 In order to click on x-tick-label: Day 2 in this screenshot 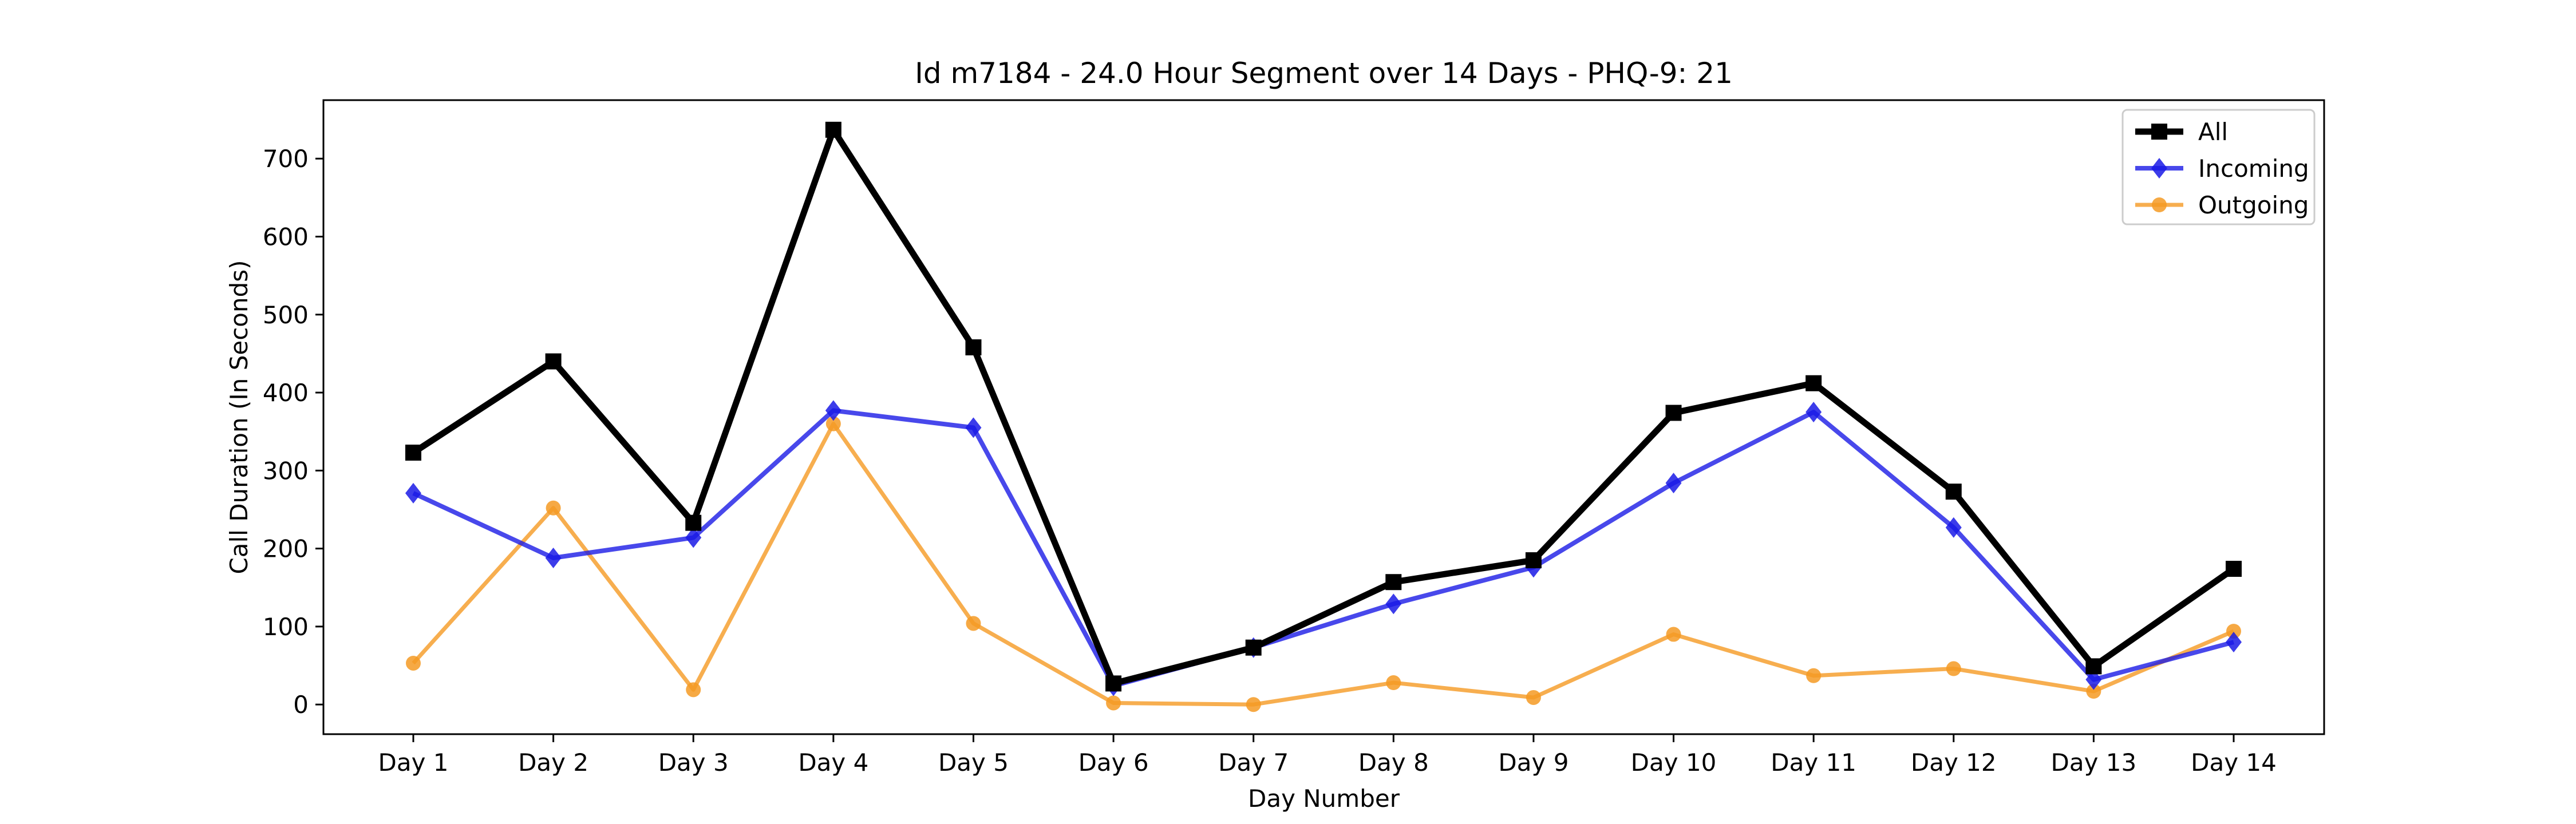, I will do `click(553, 762)`.